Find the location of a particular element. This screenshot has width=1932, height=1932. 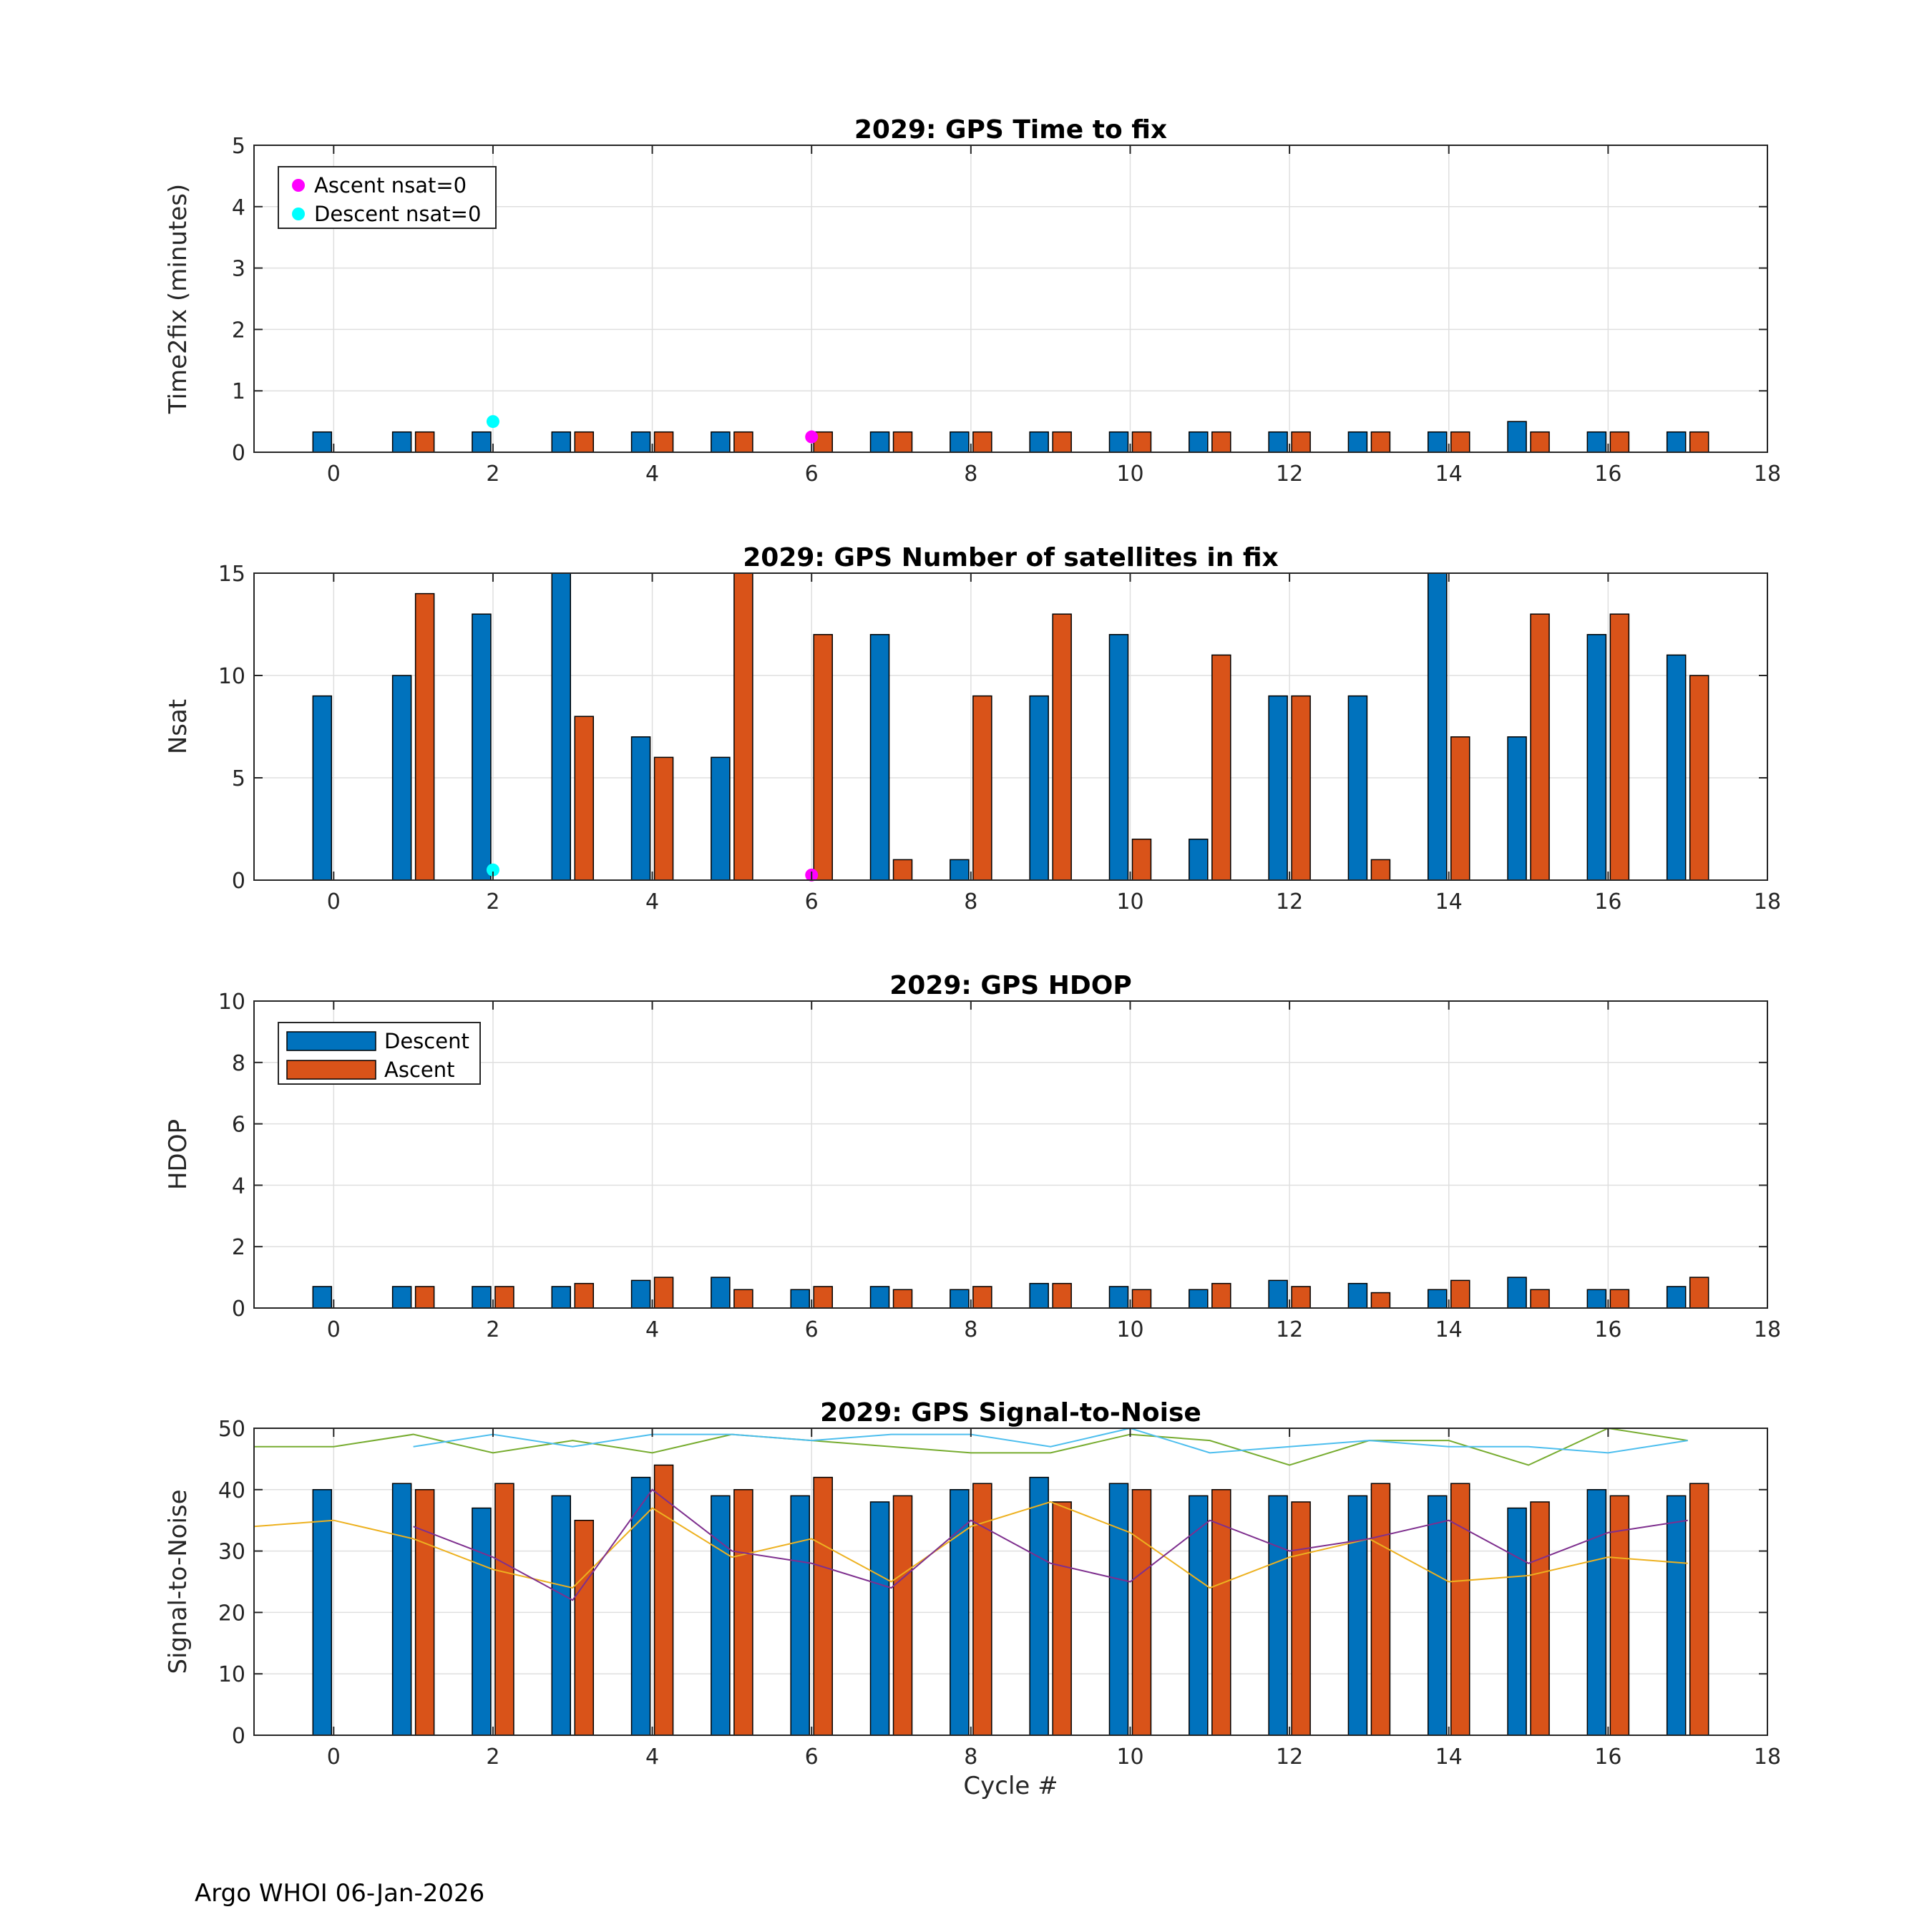

x-tick-label: 12 is located at coordinates (1289, 901).